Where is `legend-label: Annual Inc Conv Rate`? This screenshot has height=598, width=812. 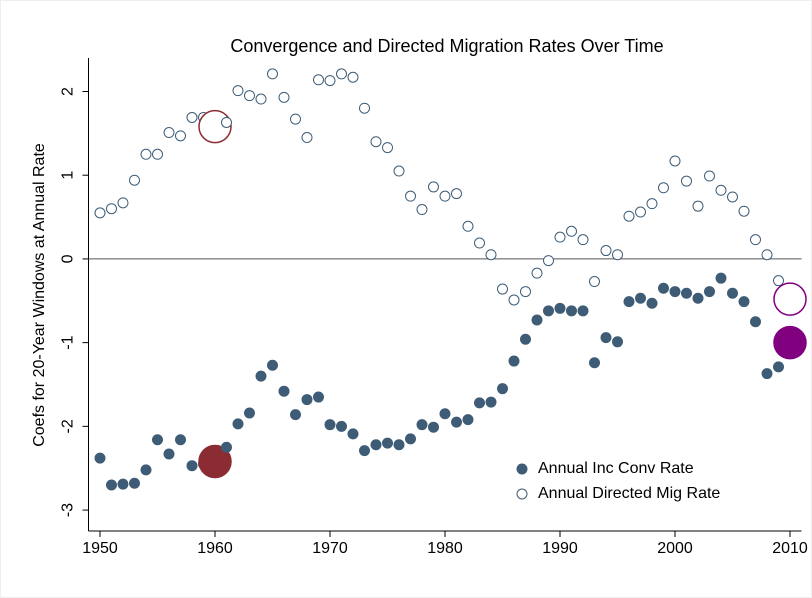 legend-label: Annual Inc Conv Rate is located at coordinates (616, 468).